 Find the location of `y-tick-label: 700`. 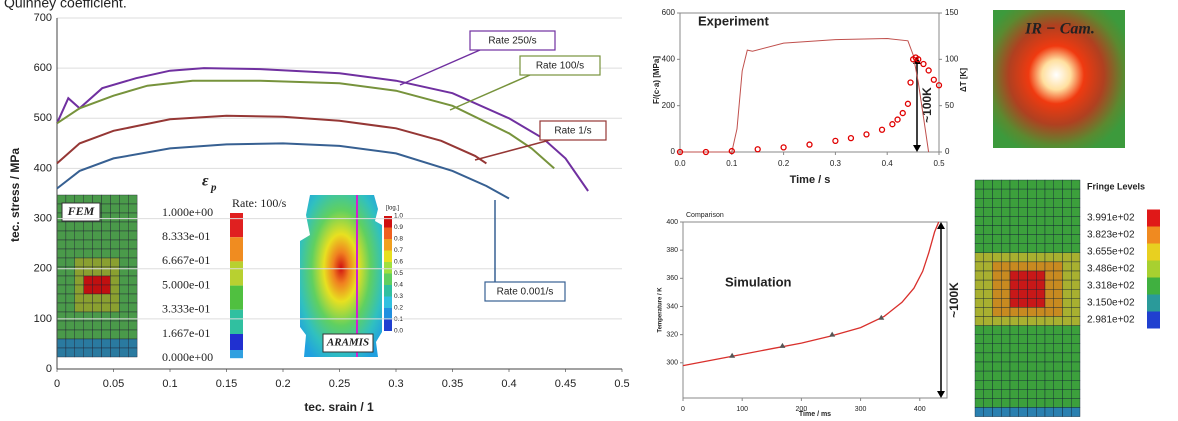

y-tick-label: 700 is located at coordinates (43, 18).